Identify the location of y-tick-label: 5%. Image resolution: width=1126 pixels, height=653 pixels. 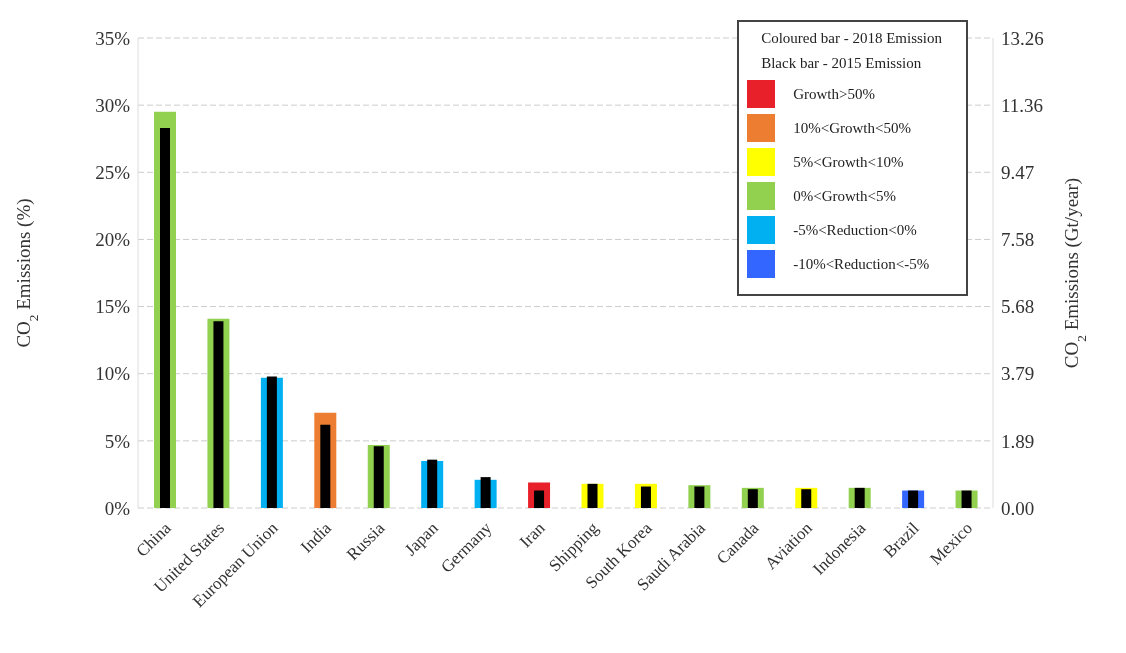
(117, 441).